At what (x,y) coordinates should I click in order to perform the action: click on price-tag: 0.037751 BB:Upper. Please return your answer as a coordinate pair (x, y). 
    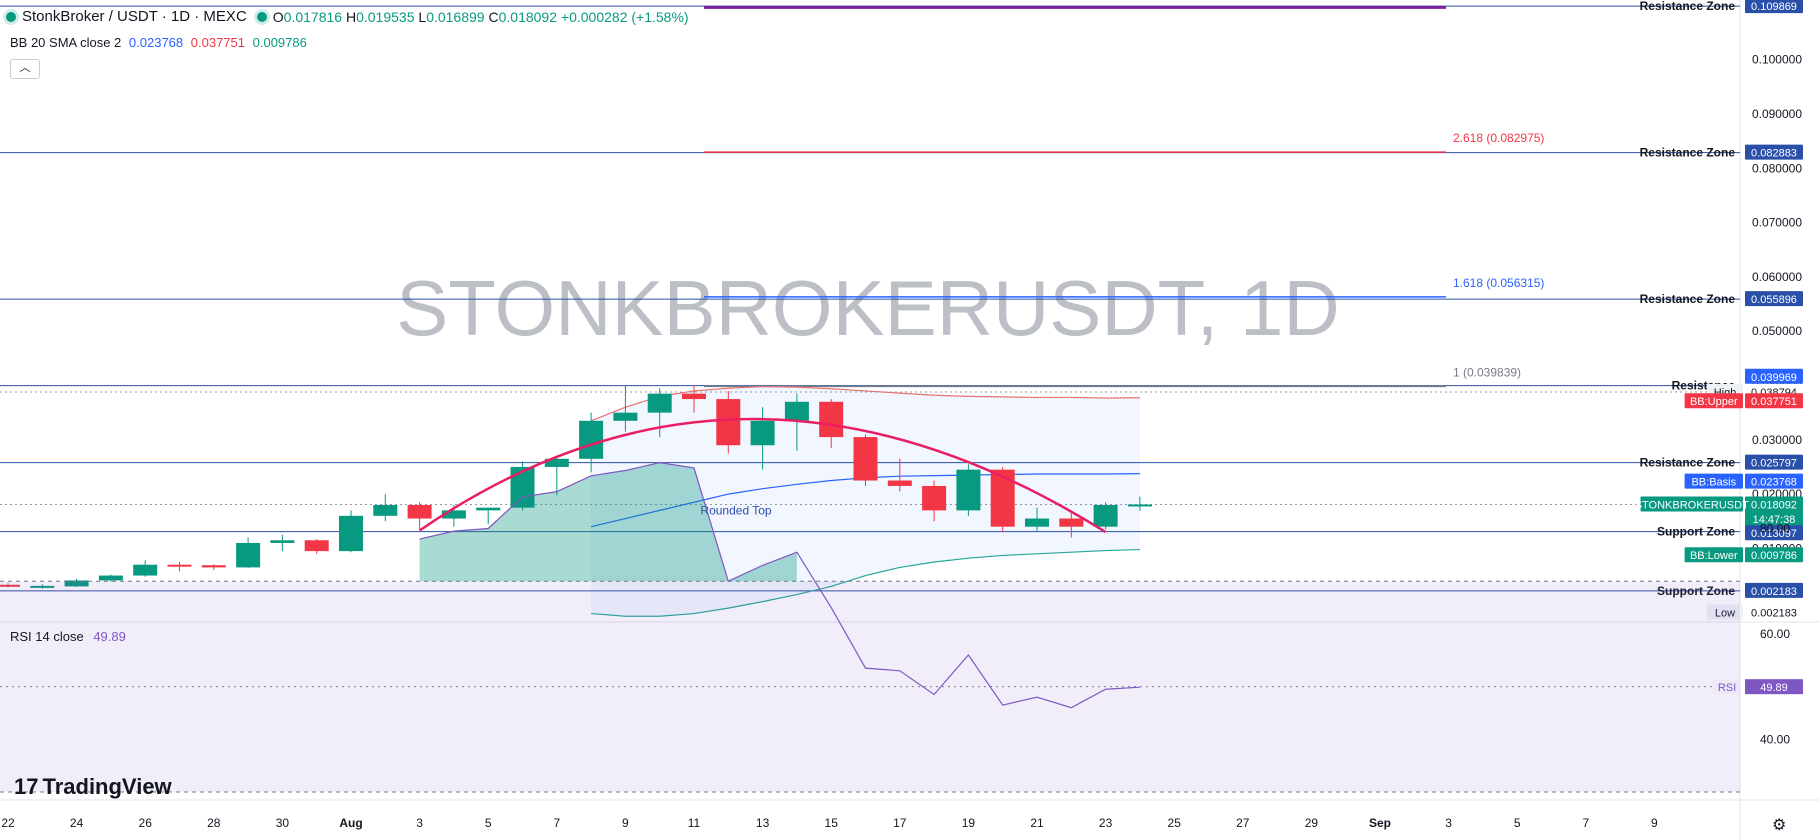
    Looking at the image, I should click on (1743, 401).